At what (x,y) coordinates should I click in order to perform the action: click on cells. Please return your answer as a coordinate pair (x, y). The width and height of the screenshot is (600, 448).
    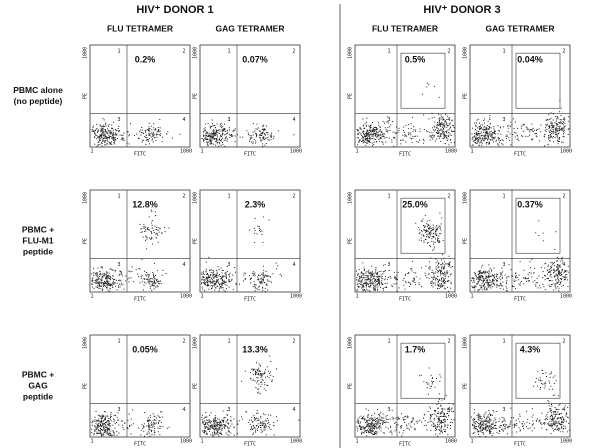
    Looking at the image, I should click on (520, 123).